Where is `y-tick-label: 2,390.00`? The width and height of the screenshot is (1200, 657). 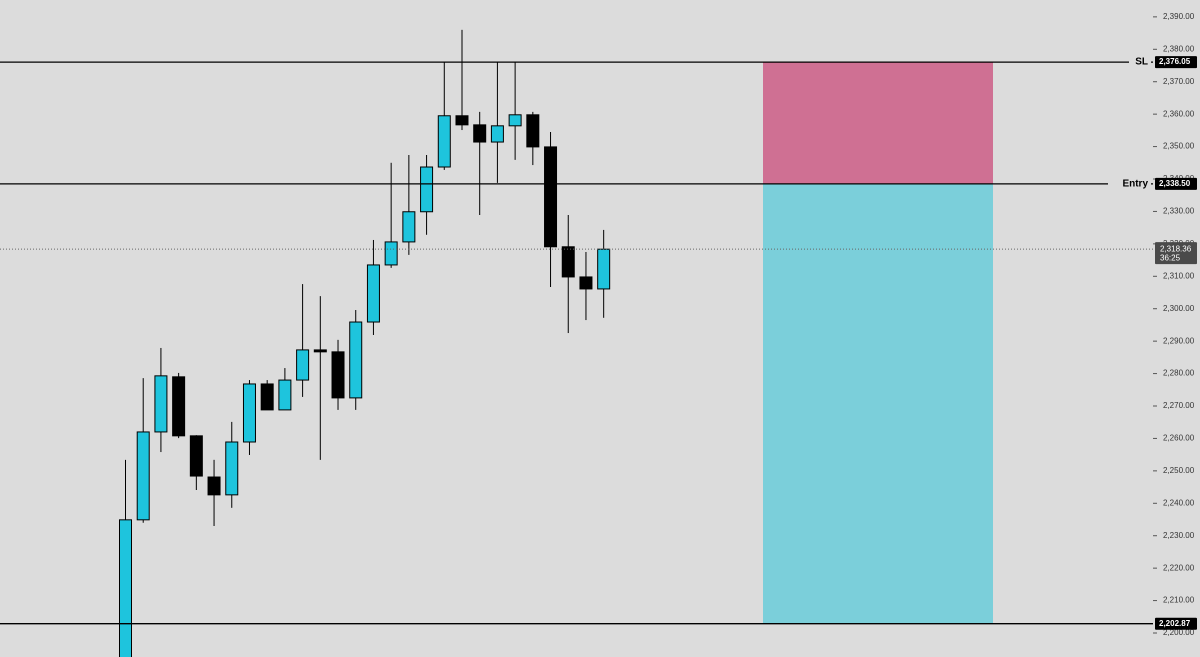 y-tick-label: 2,390.00 is located at coordinates (1179, 16).